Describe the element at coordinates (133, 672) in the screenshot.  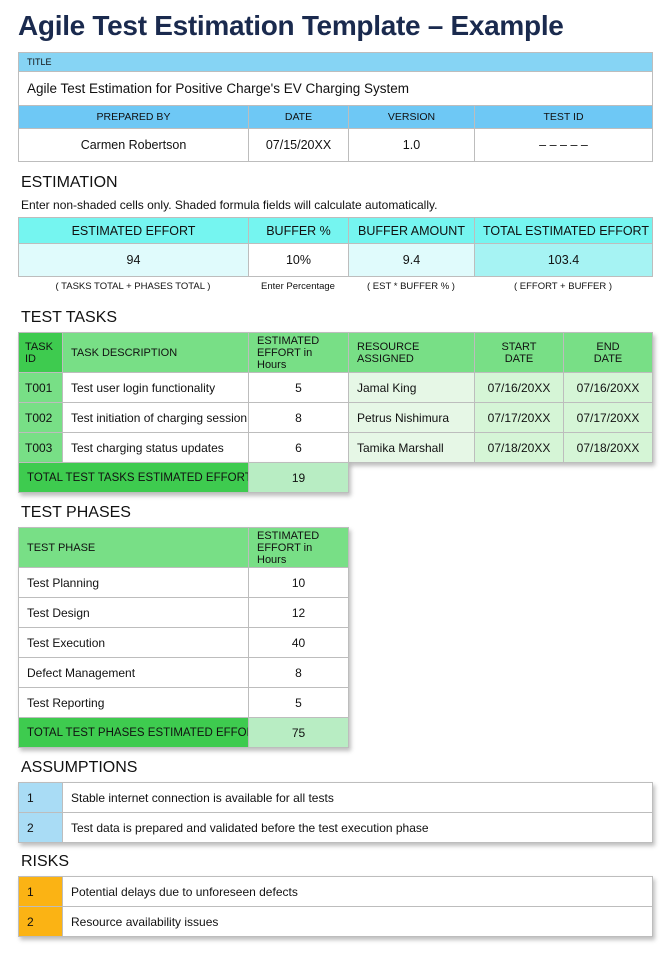
I see `phase-name: Defect Management` at that location.